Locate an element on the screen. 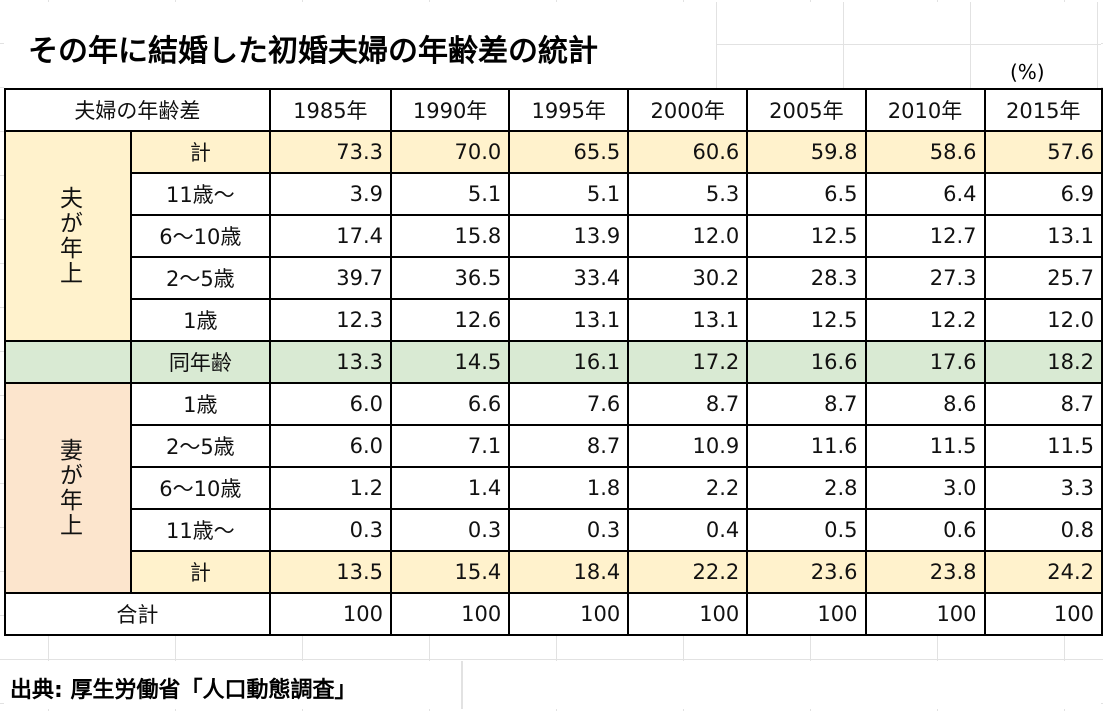 The height and width of the screenshot is (711, 1103). value-cell: 12.2 is located at coordinates (925, 320).